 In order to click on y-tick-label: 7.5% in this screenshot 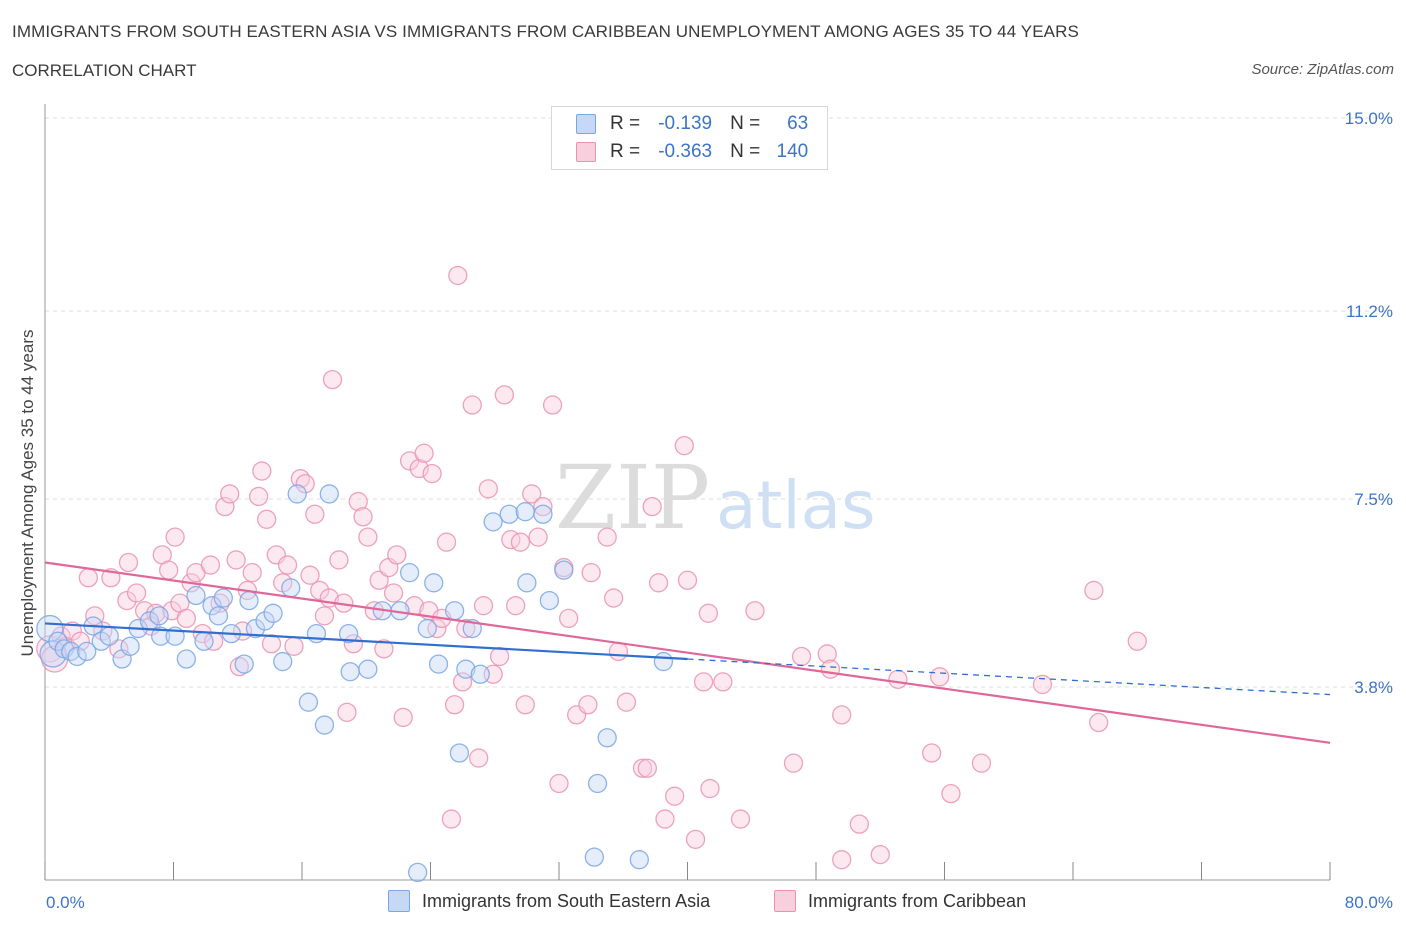, I will do `click(1373, 499)`.